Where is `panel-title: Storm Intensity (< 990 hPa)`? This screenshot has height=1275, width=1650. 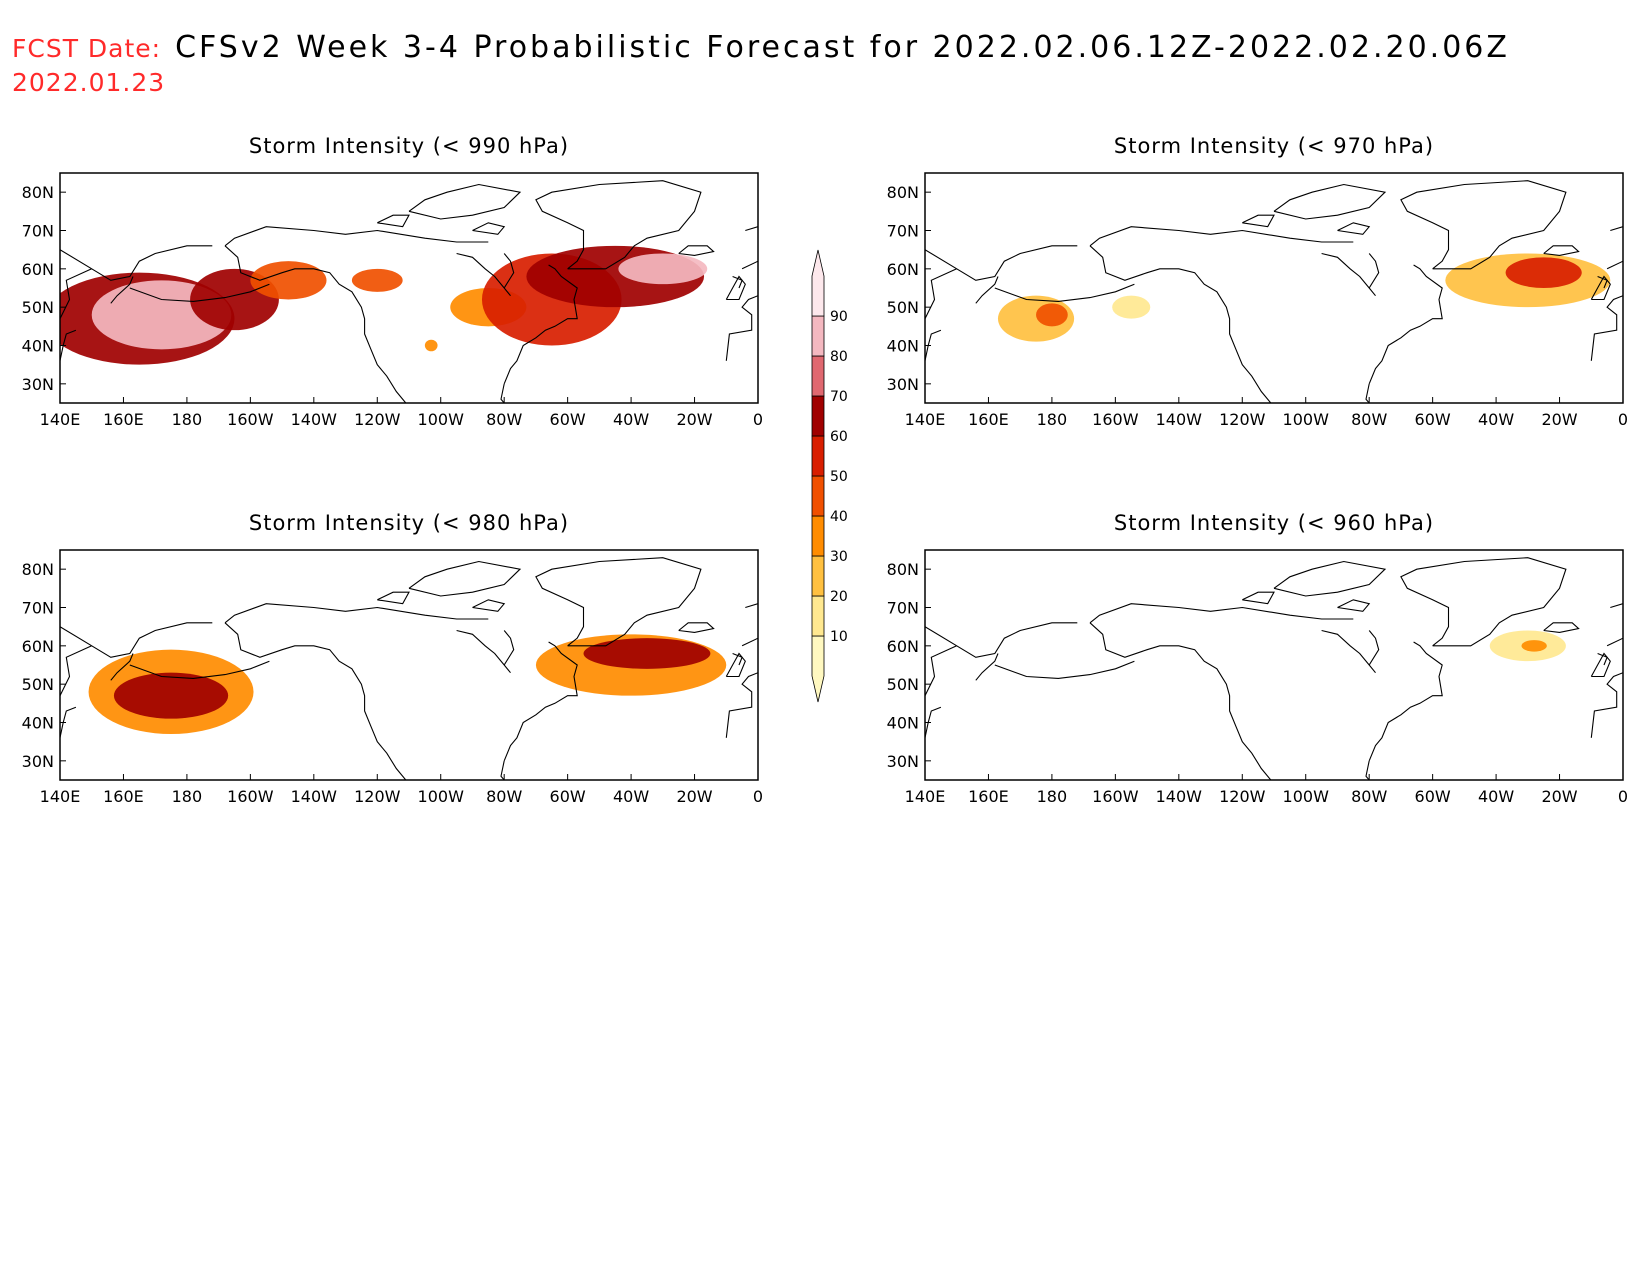
panel-title: Storm Intensity (< 990 hPa) is located at coordinates (409, 146).